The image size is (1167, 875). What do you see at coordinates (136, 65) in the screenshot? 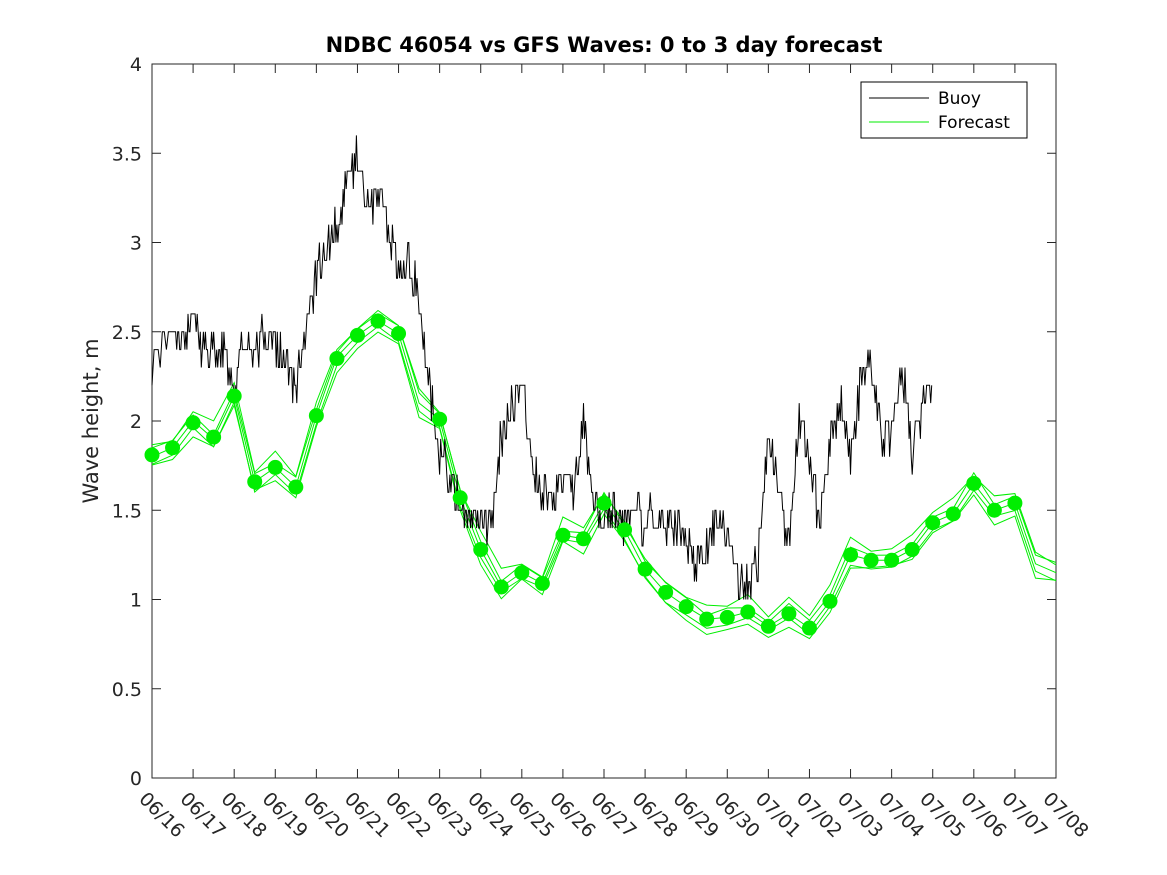
I see `y-tick-label: 4` at bounding box center [136, 65].